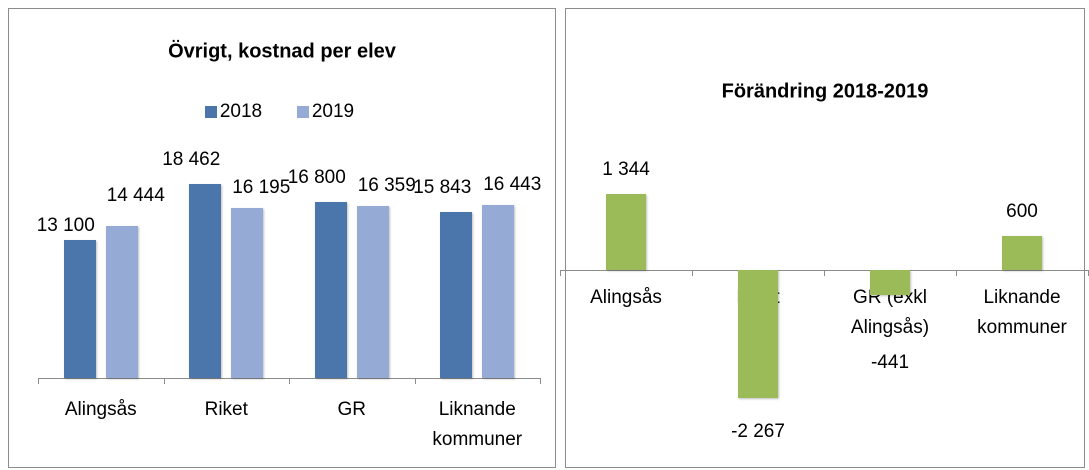 The width and height of the screenshot is (1089, 470). I want to click on chart-title: Övrigt, kostnad per elev, so click(282, 51).